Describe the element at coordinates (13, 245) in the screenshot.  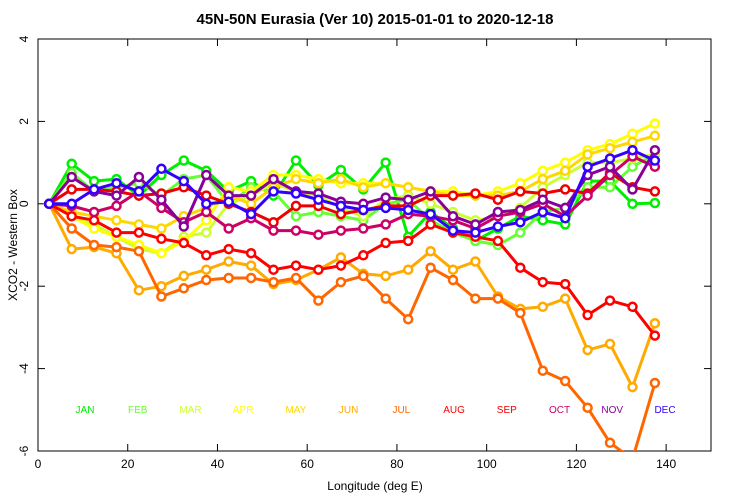
I see `y-axis-label: XCO2 - Western Box` at that location.